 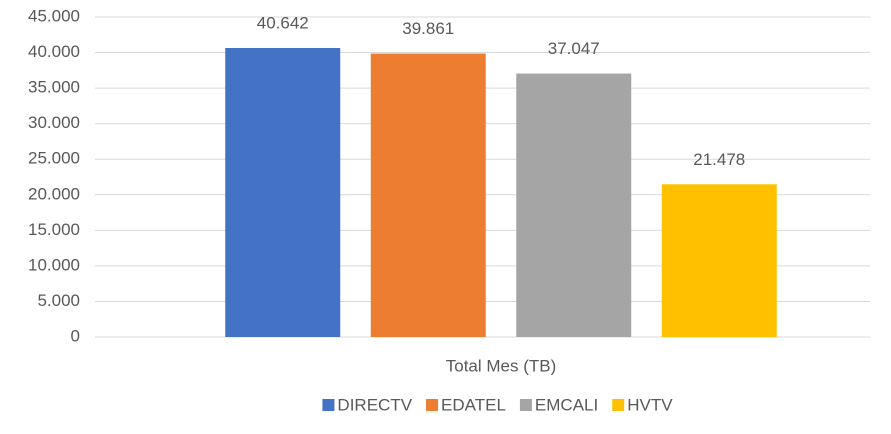 What do you see at coordinates (54, 87) in the screenshot?
I see `y-tick-label: 35.000` at bounding box center [54, 87].